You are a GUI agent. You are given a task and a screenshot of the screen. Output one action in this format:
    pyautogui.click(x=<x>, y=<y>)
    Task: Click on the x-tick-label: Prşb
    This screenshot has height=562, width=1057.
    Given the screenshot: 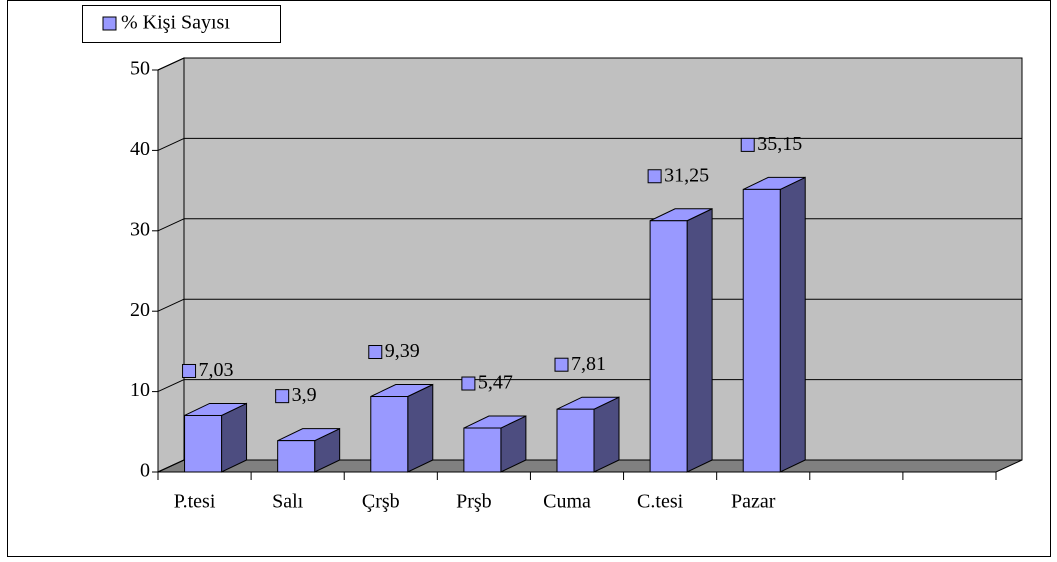 What is the action you would take?
    pyautogui.click(x=474, y=502)
    